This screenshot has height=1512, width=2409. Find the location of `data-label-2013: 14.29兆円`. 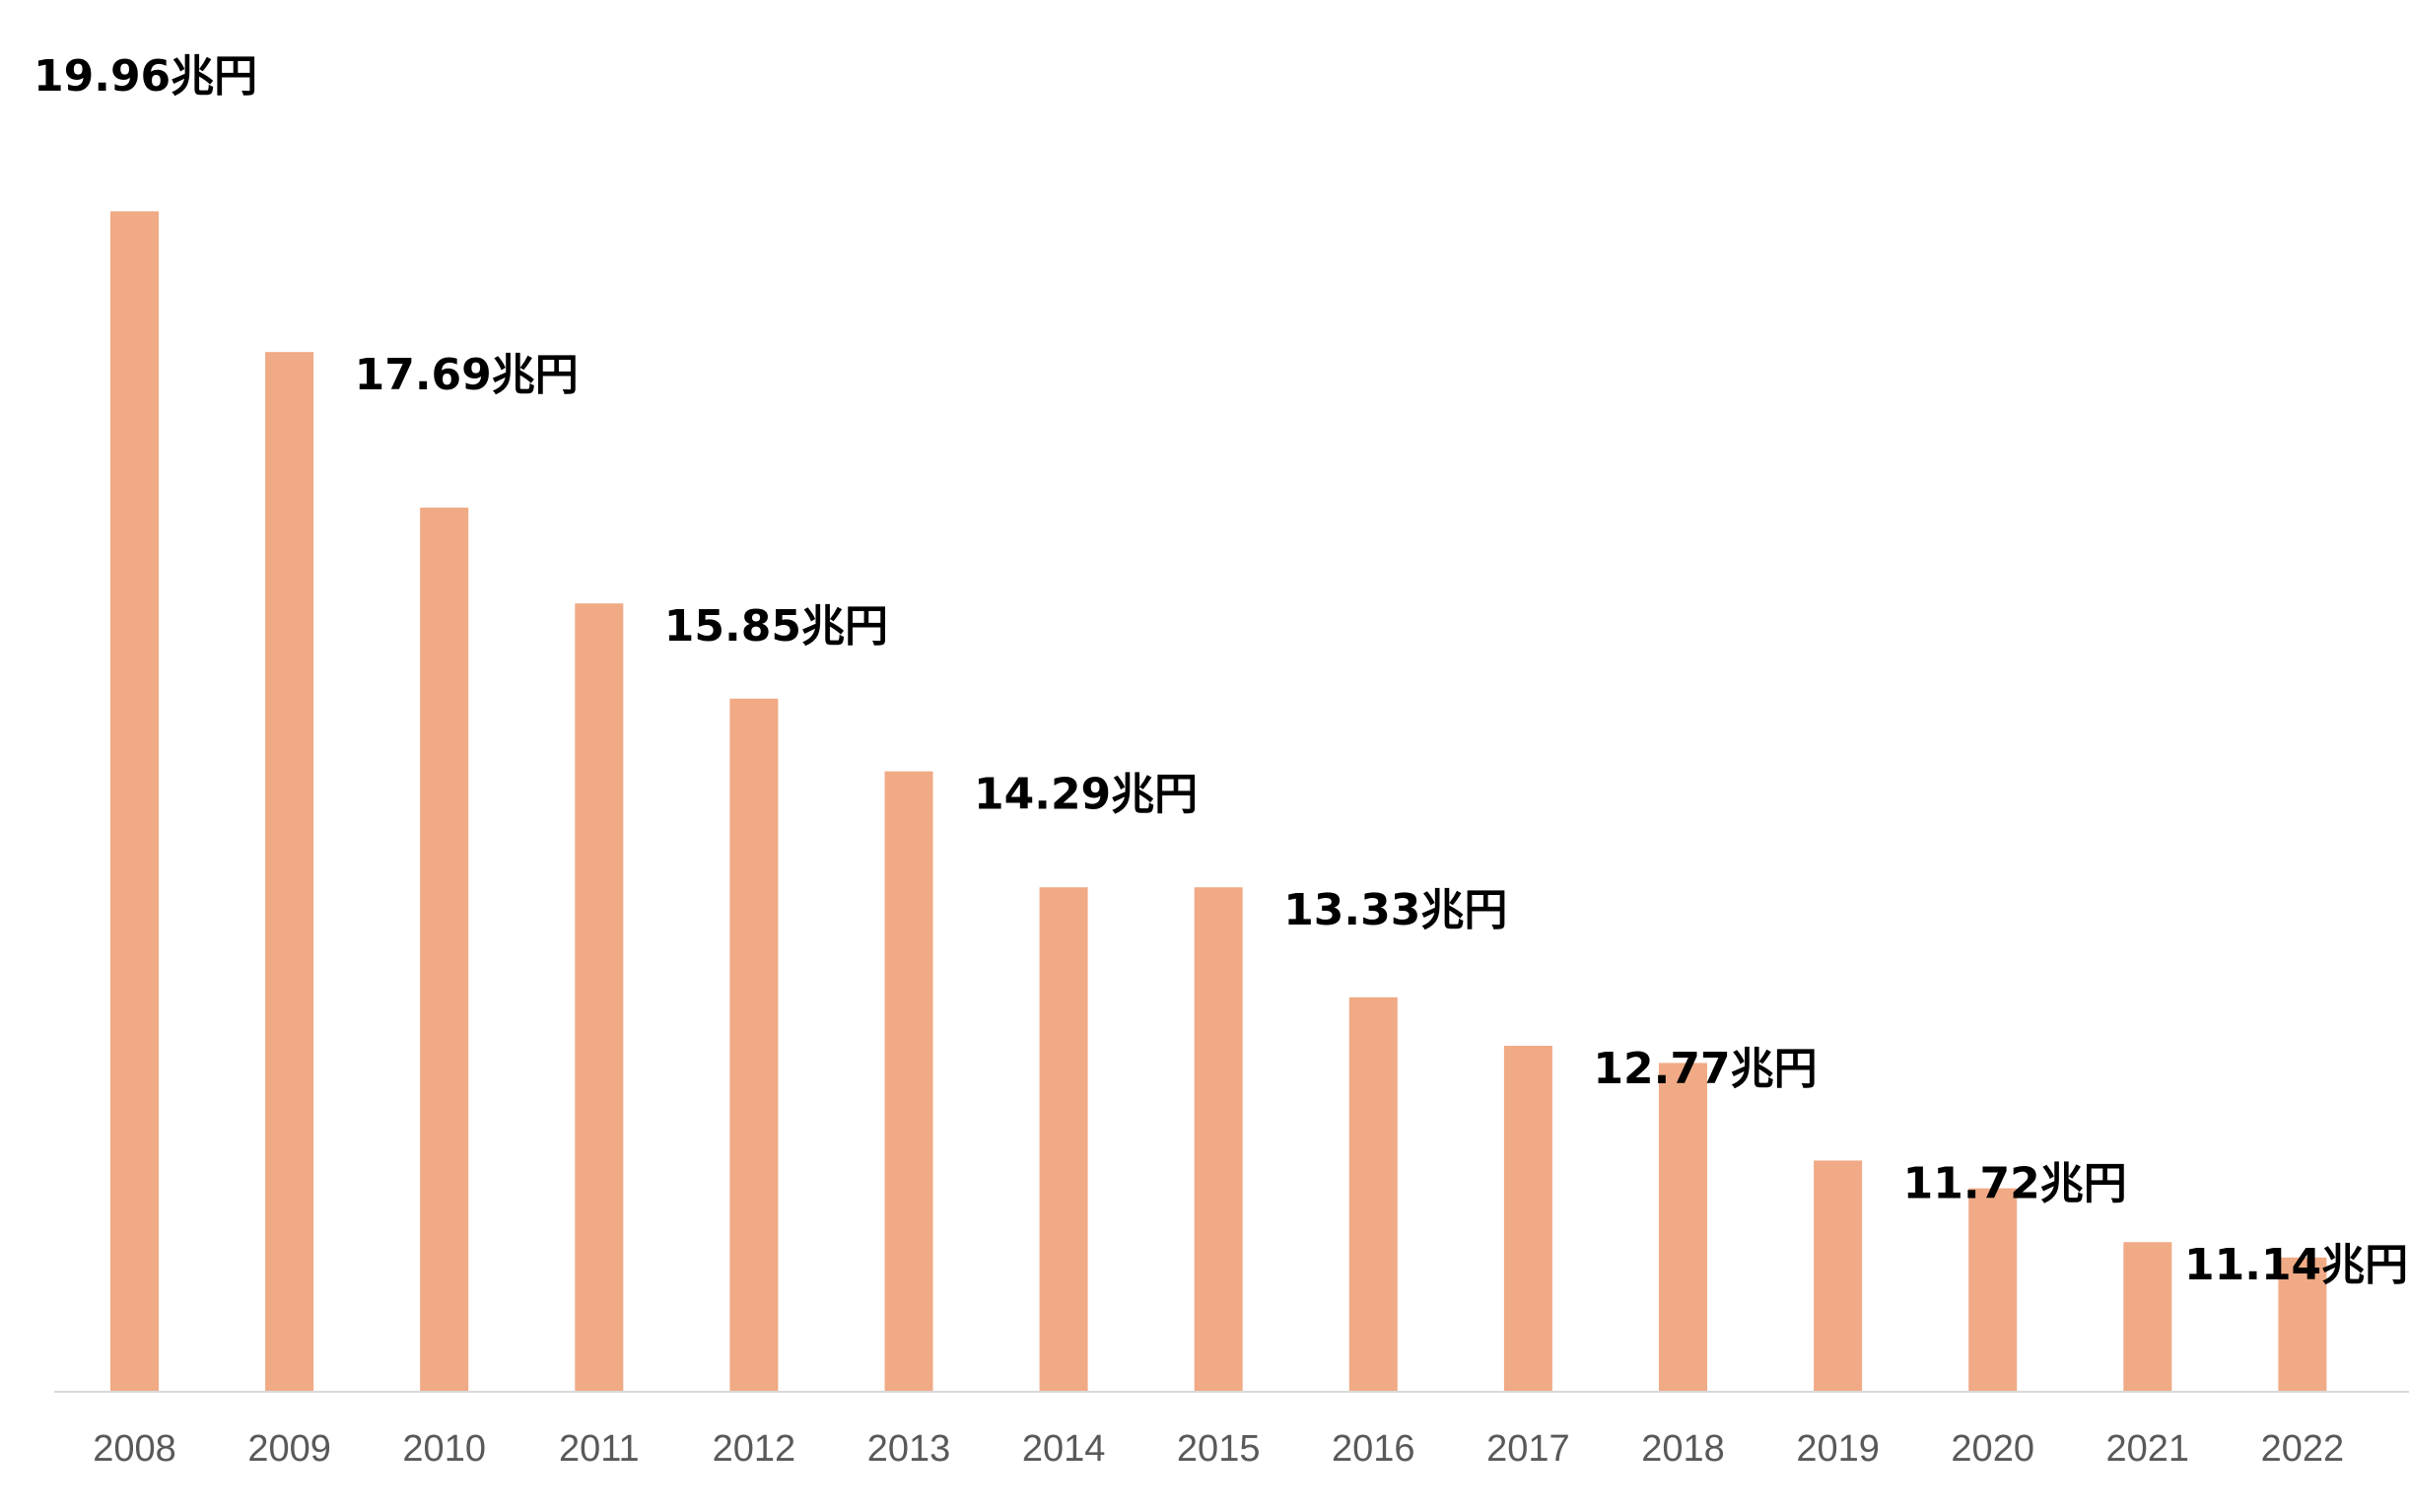

data-label-2013: 14.29兆円 is located at coordinates (1086, 795).